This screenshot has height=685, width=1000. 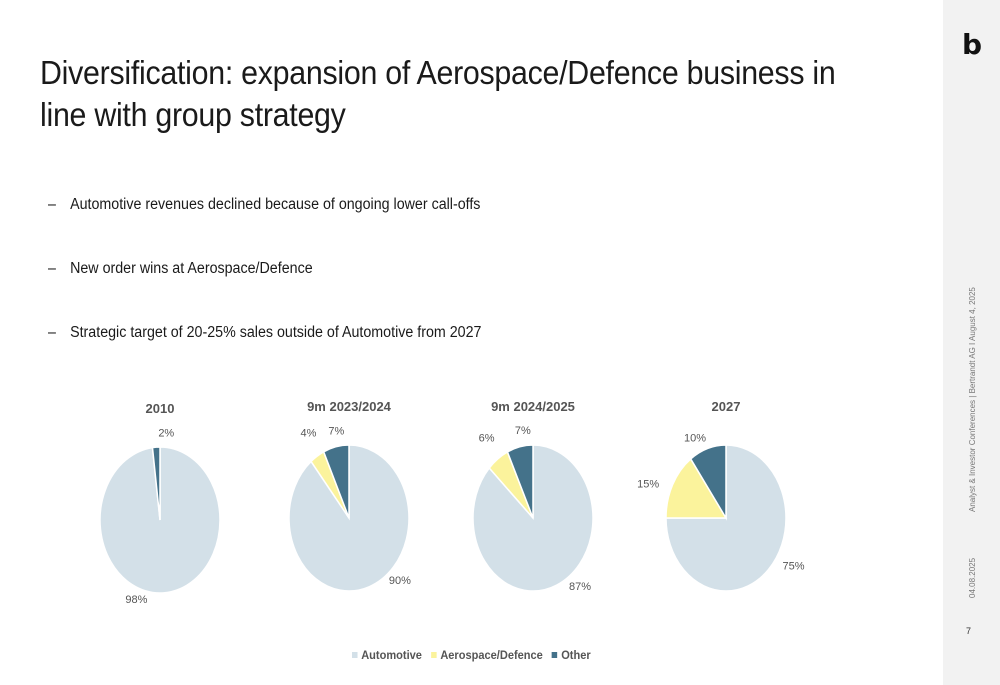 What do you see at coordinates (580, 587) in the screenshot?
I see `pie-value-label: 87%` at bounding box center [580, 587].